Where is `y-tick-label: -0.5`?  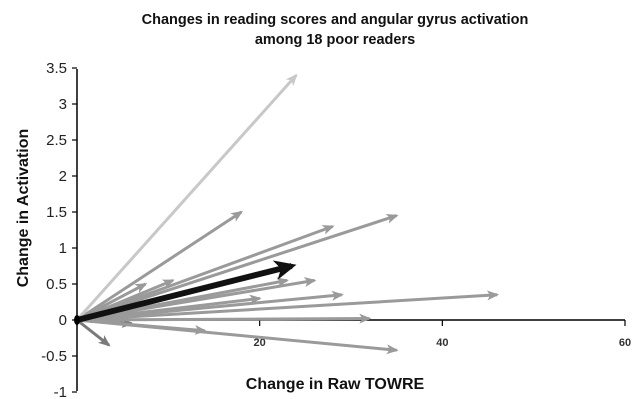 y-tick-label: -0.5 is located at coordinates (54, 356).